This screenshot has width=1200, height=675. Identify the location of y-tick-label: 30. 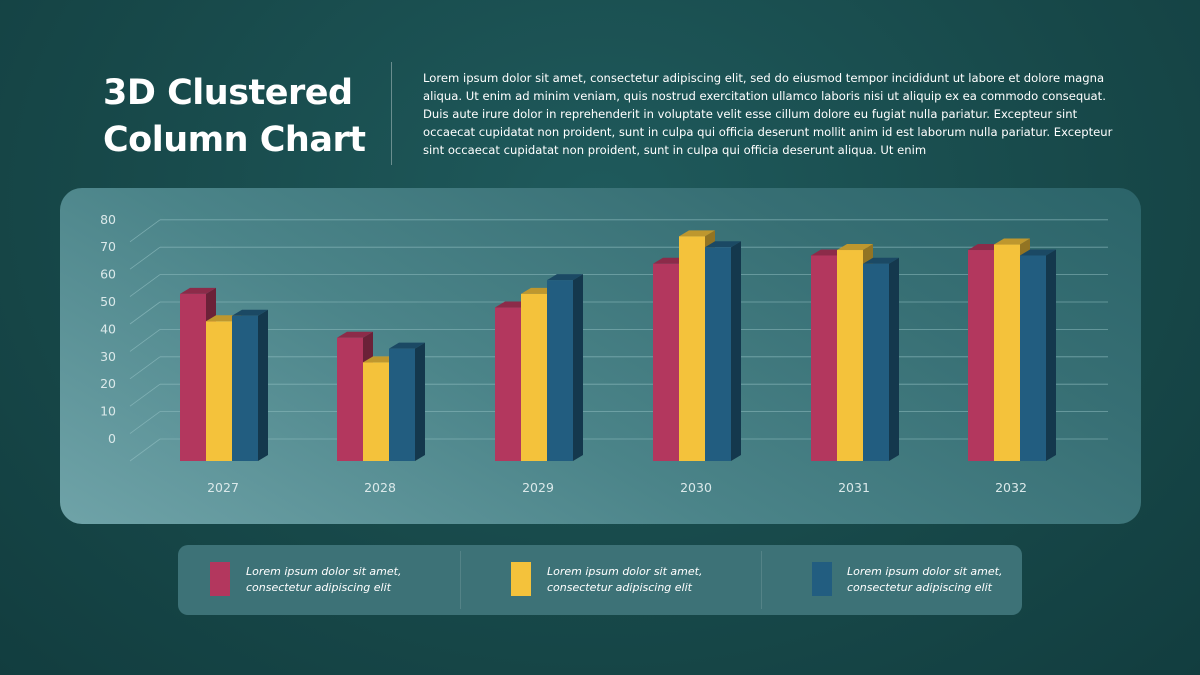
(108, 356).